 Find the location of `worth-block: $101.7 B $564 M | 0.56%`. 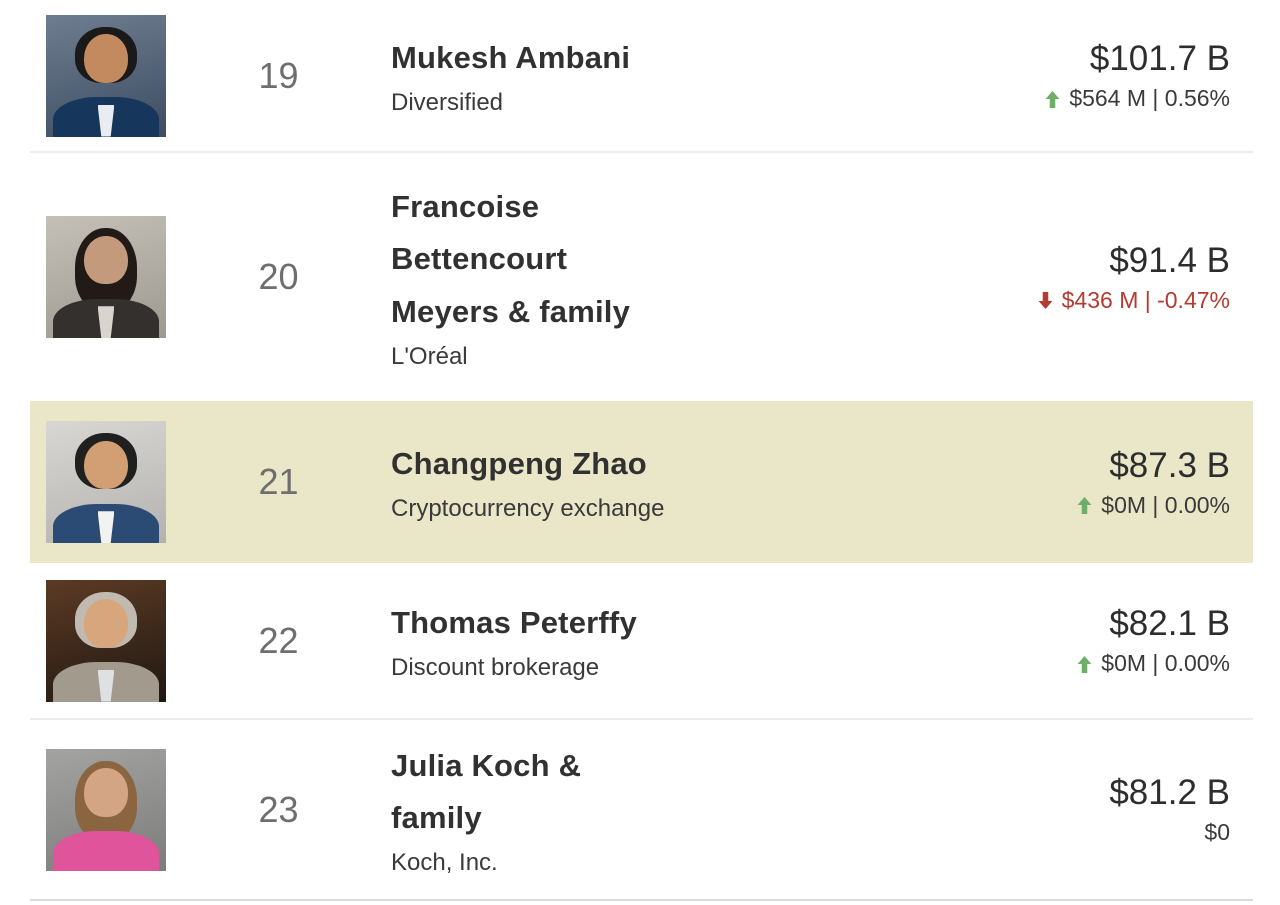

worth-block: $101.7 B $564 M | 0.56% is located at coordinates (1137, 75).